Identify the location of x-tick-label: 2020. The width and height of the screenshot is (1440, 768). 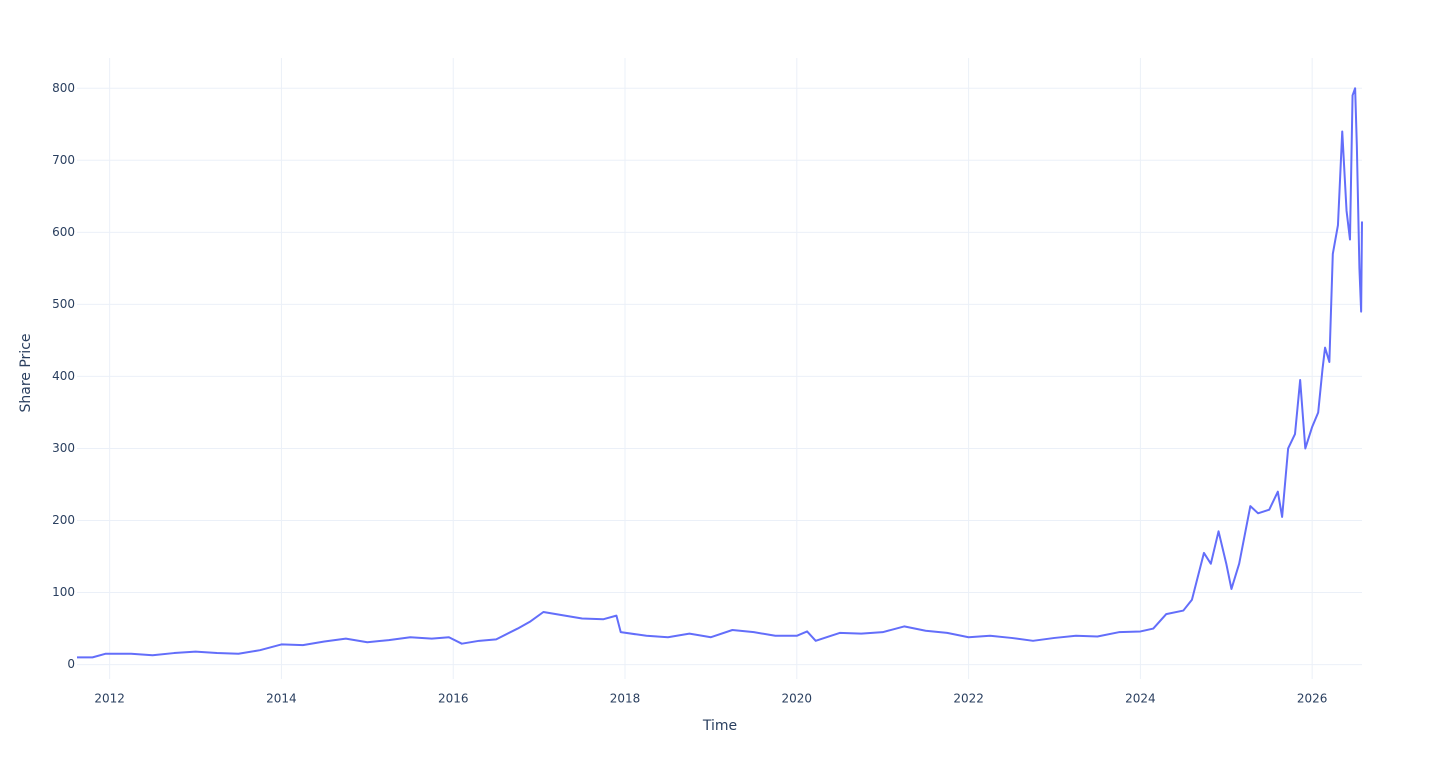
(797, 699).